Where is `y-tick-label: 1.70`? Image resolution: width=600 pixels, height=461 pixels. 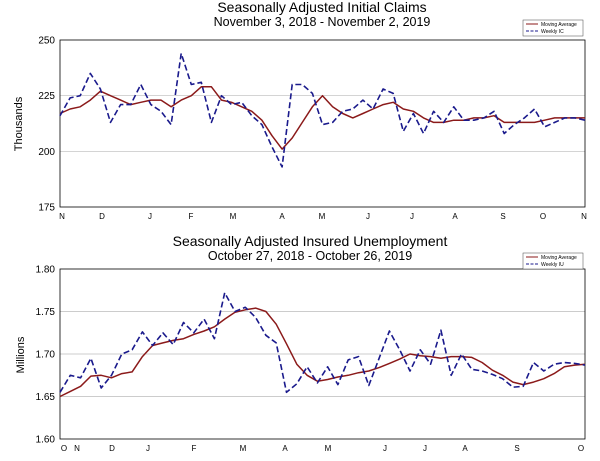 y-tick-label: 1.70 is located at coordinates (46, 355).